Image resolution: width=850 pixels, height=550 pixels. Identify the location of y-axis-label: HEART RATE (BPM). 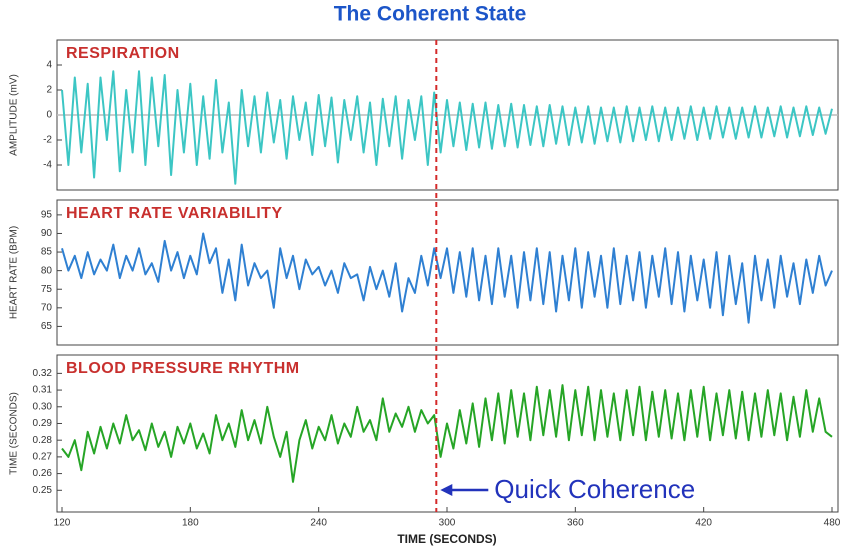
(14, 272).